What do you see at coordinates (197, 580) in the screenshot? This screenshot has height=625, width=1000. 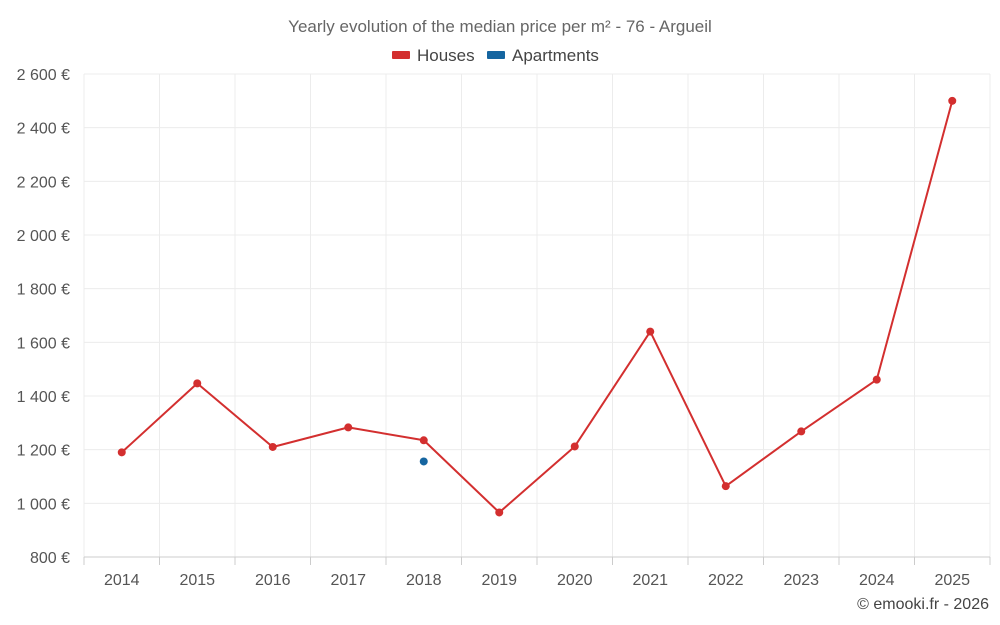 I see `x-tick-label: 2015` at bounding box center [197, 580].